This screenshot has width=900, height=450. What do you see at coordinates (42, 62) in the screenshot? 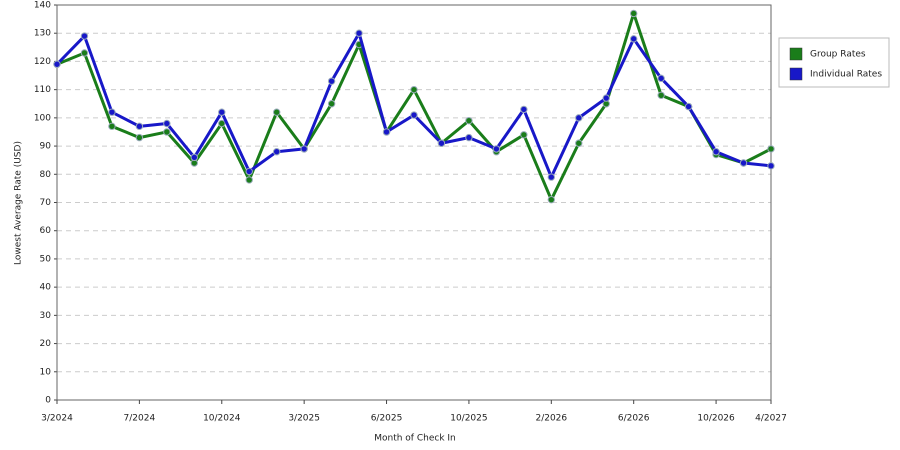
I see `y-tick-label: 120` at bounding box center [42, 62].